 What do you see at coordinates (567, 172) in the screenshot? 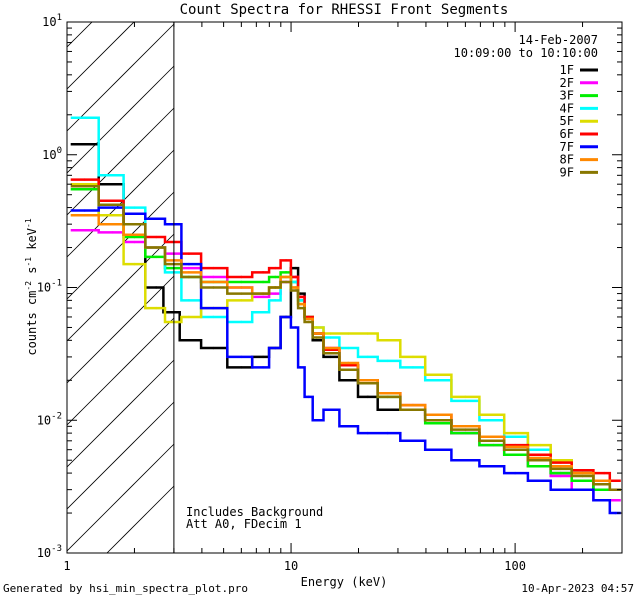
I see `legend-label-9F: 9F` at bounding box center [567, 172].